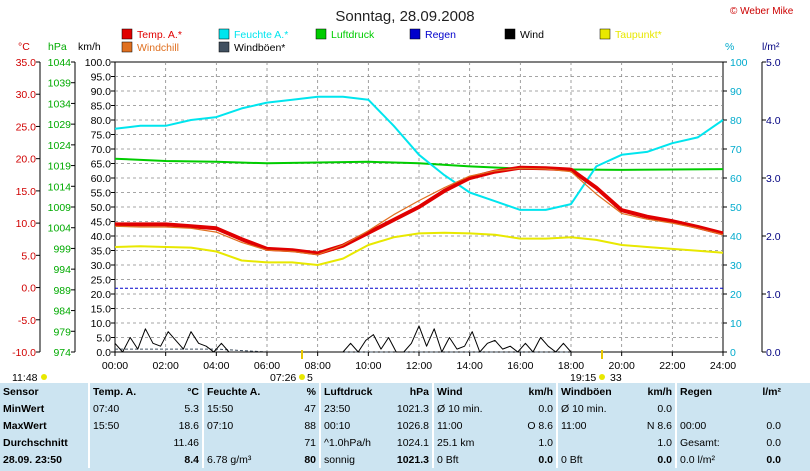 The image size is (810, 471). Describe the element at coordinates (21, 391) in the screenshot. I see `header-sensor: Sensor` at that location.